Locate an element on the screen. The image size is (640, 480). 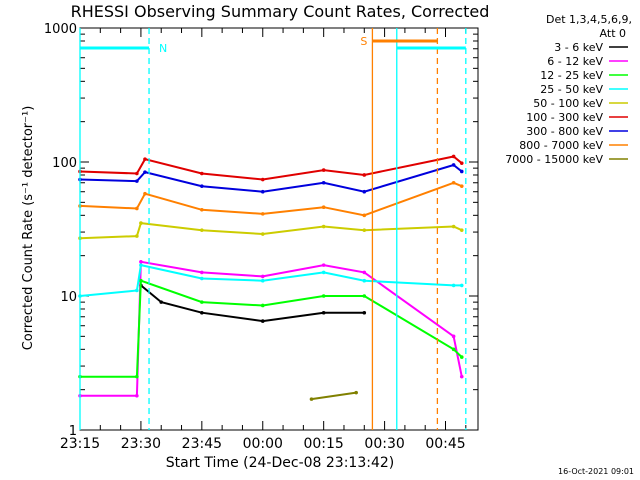
y-tick-label: 100 is located at coordinates (64, 163).